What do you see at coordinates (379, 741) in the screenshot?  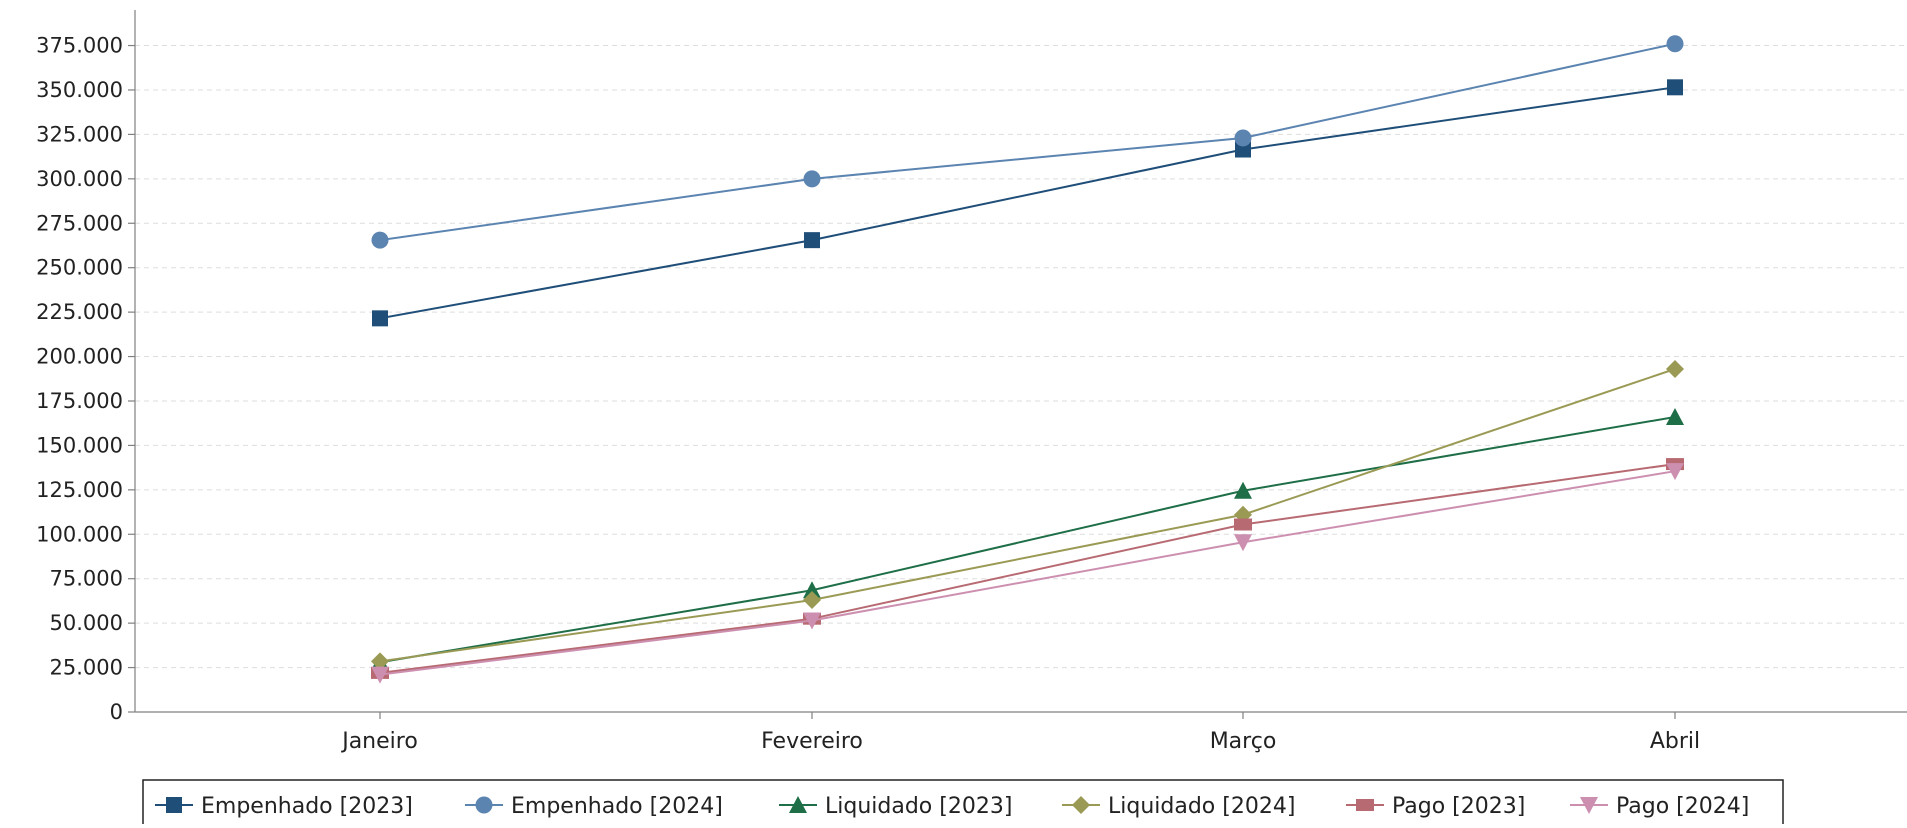 I see `x-tick-label: Janeiro` at bounding box center [379, 741].